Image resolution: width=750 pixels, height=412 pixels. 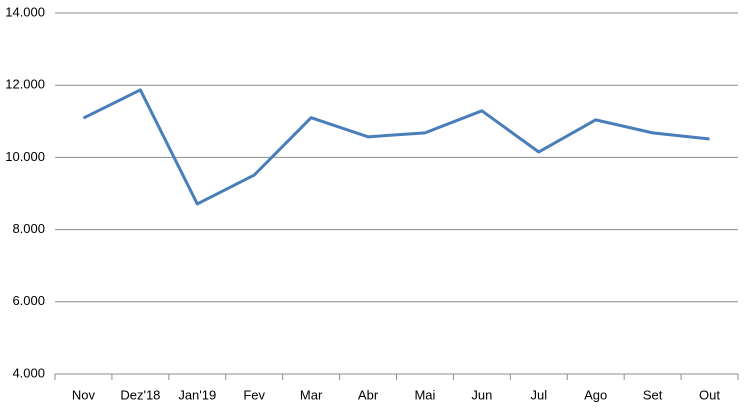 What do you see at coordinates (140, 394) in the screenshot?
I see `x-tick-label: Dez'18` at bounding box center [140, 394].